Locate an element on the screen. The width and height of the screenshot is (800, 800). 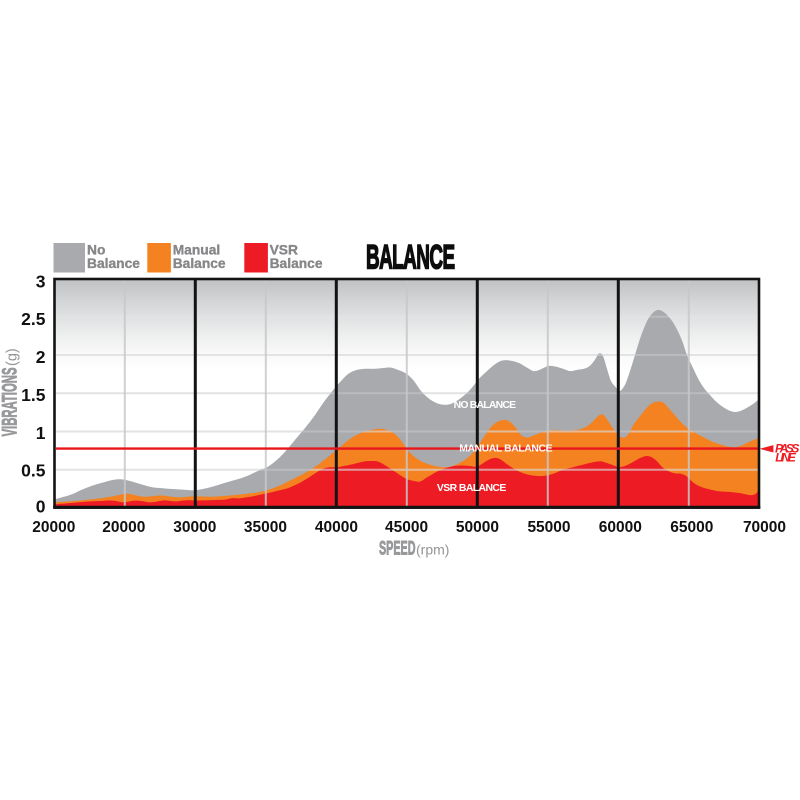
svg-text: PASS is located at coordinates (787, 448).